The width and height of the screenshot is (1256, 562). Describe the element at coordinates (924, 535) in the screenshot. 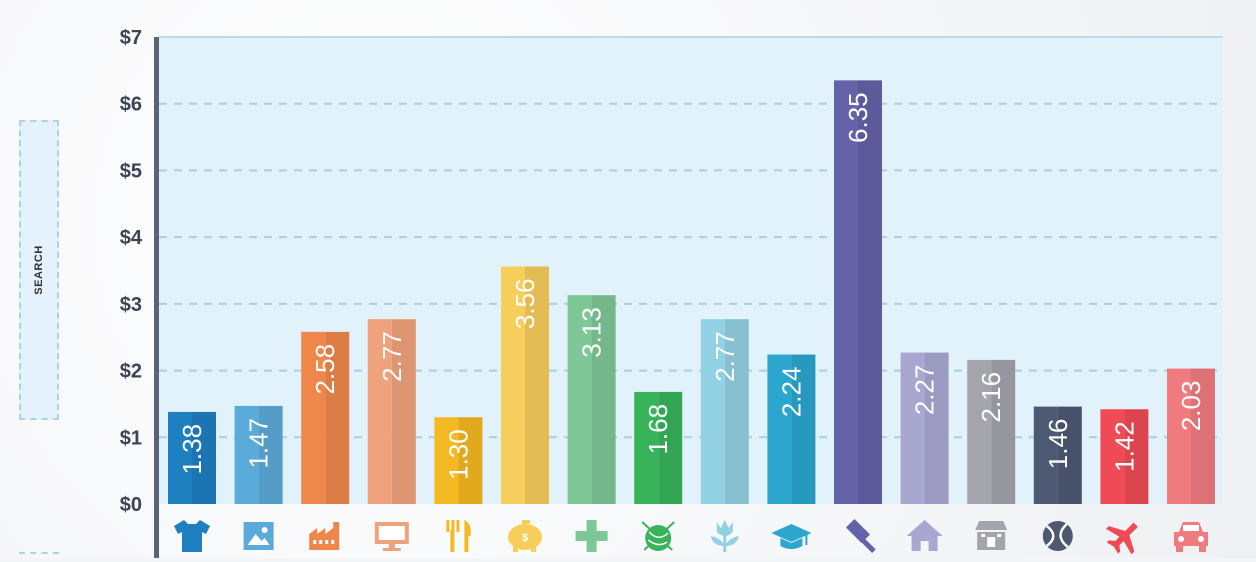

I see `home-icon` at that location.